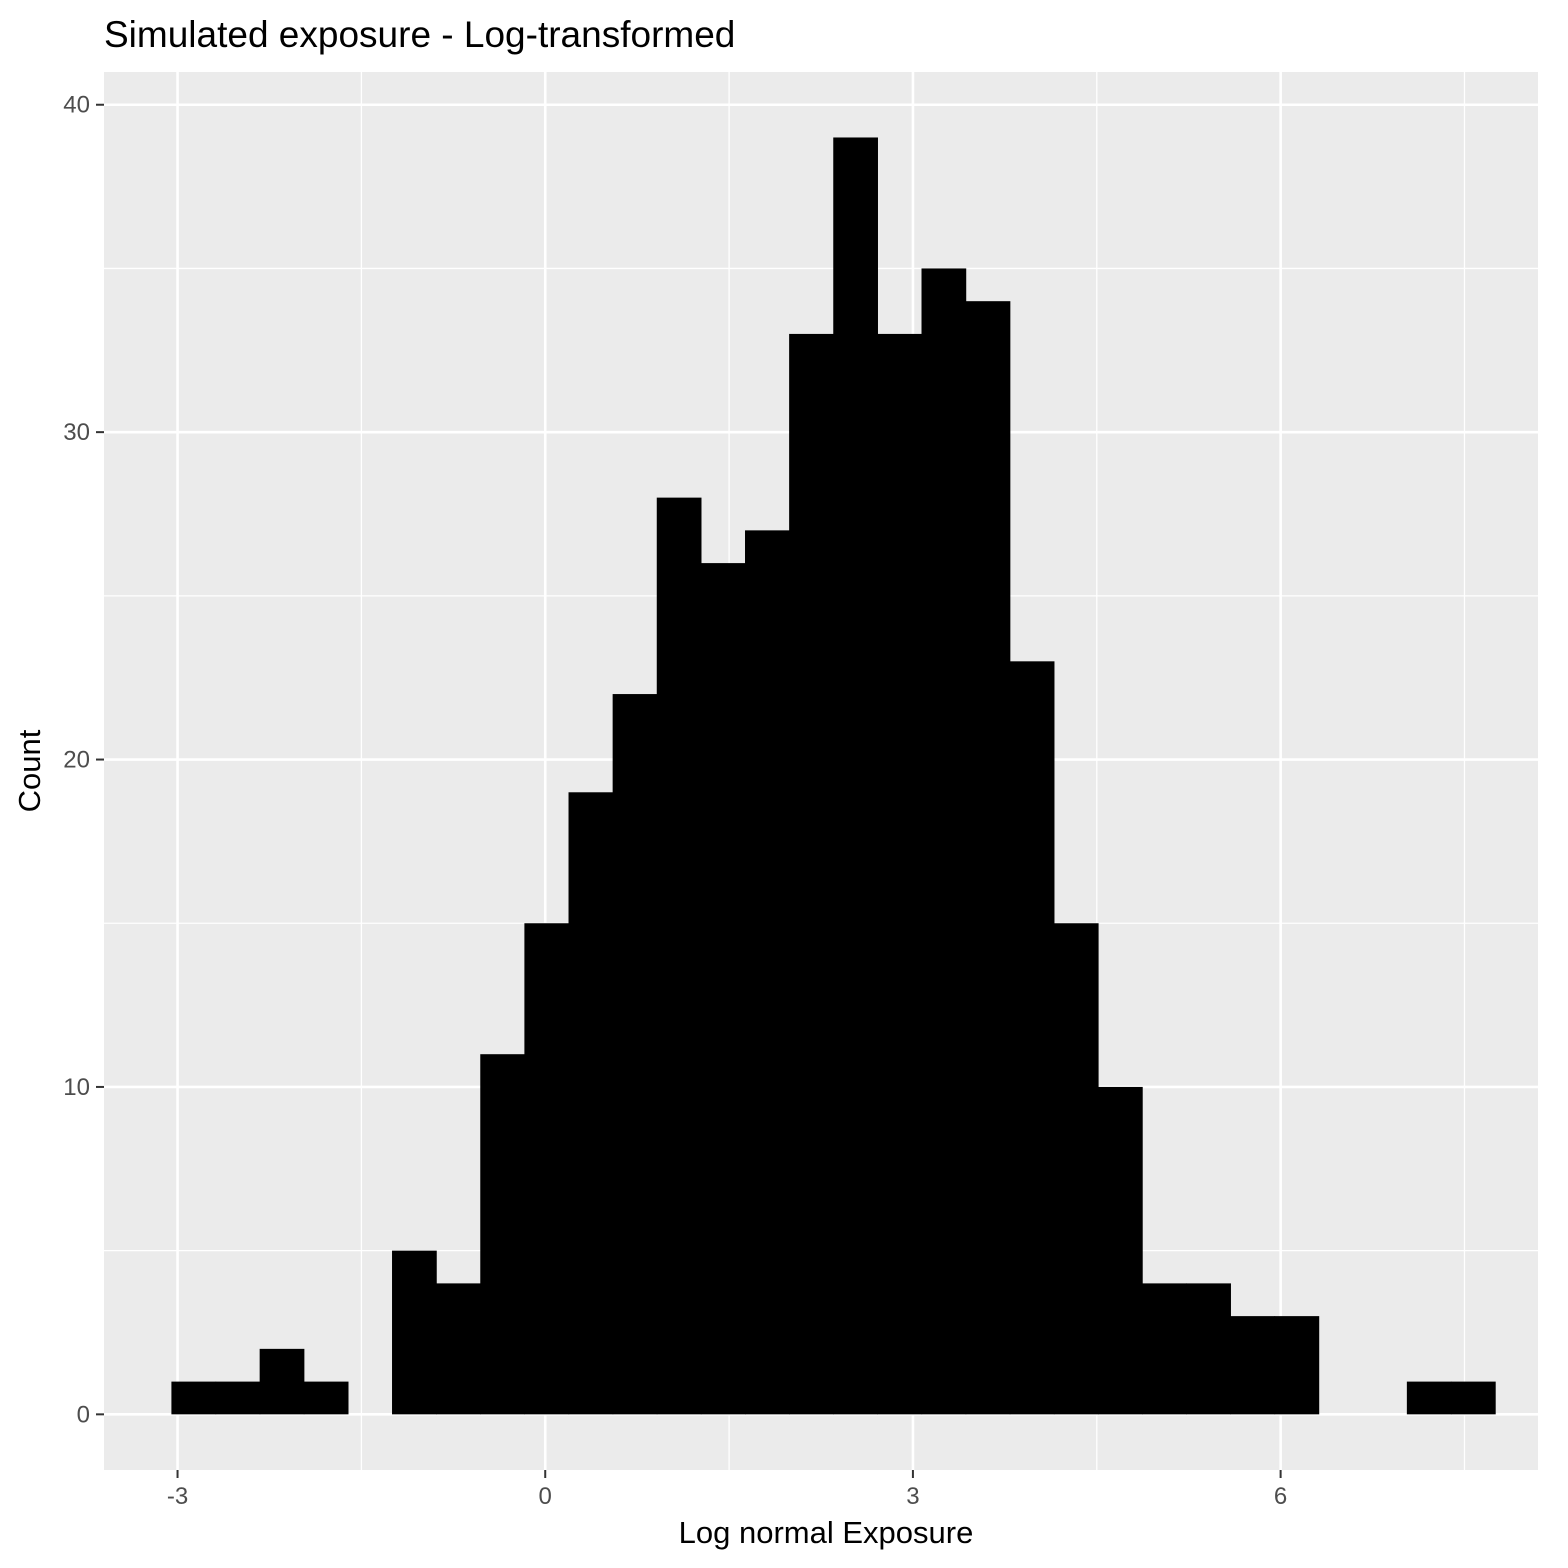  Describe the element at coordinates (1280, 1496) in the screenshot. I see `x-tick-label: 6` at that location.